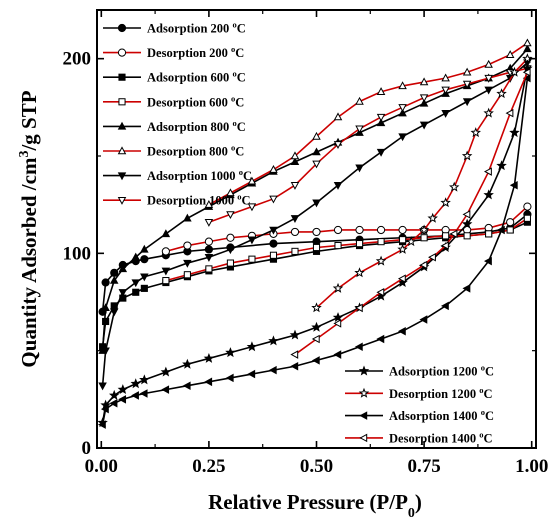  Describe the element at coordinates (441, 415) in the screenshot. I see `legend-label: Adsorption 1400 oC` at that location.